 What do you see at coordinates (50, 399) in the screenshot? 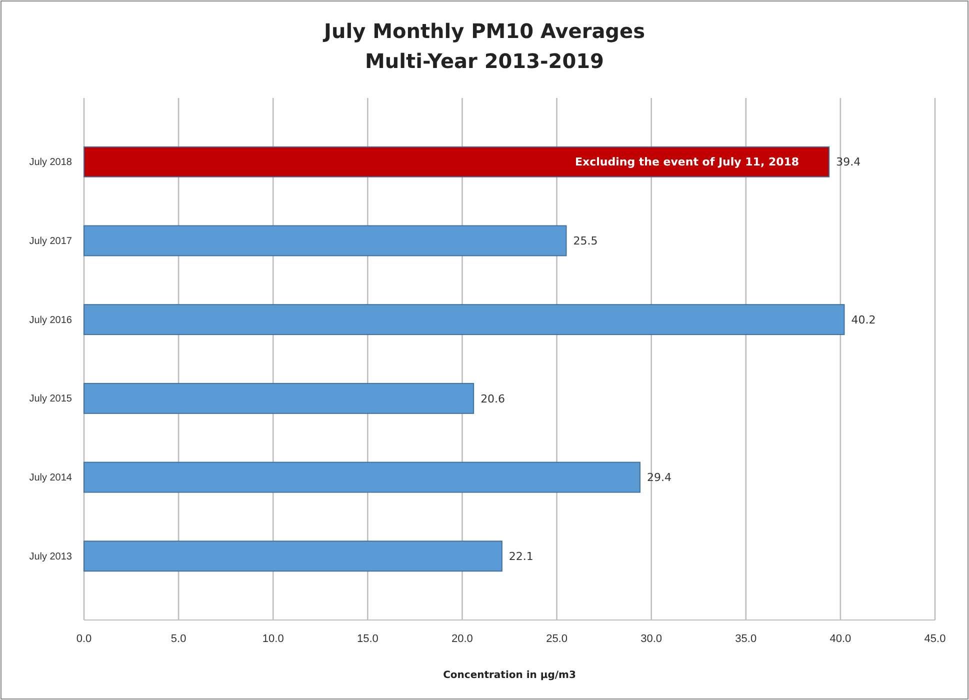
I see `y-tick-label: July 2015` at bounding box center [50, 399].